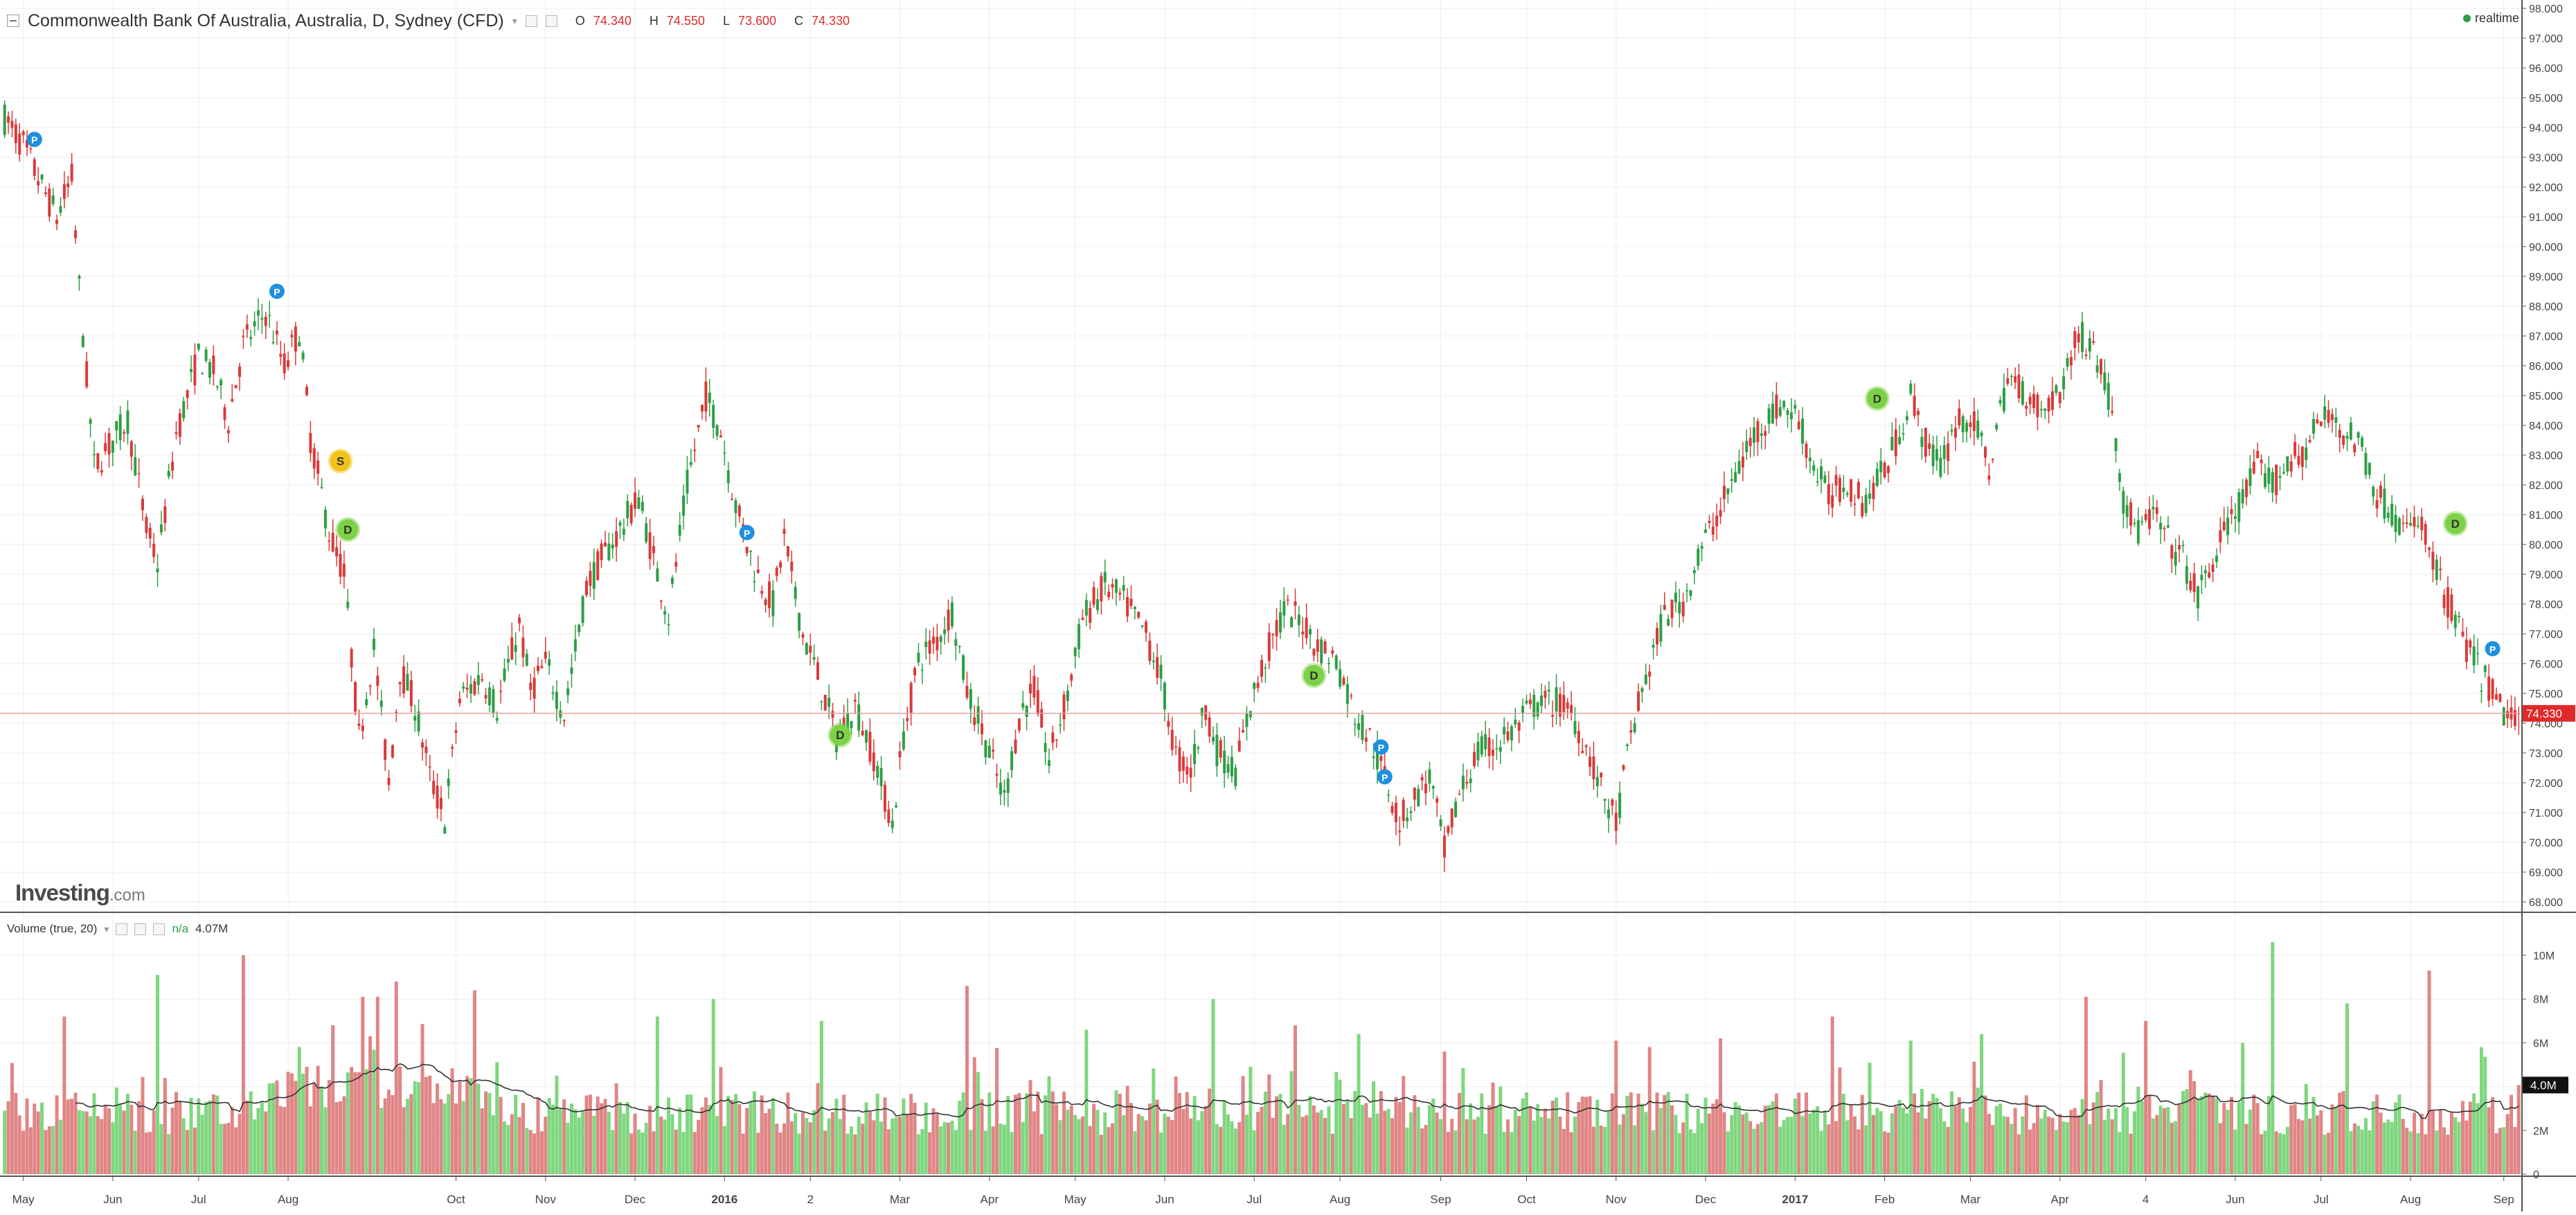  Describe the element at coordinates (2540, 1000) in the screenshot. I see `volume-tick-label: 8M` at that location.